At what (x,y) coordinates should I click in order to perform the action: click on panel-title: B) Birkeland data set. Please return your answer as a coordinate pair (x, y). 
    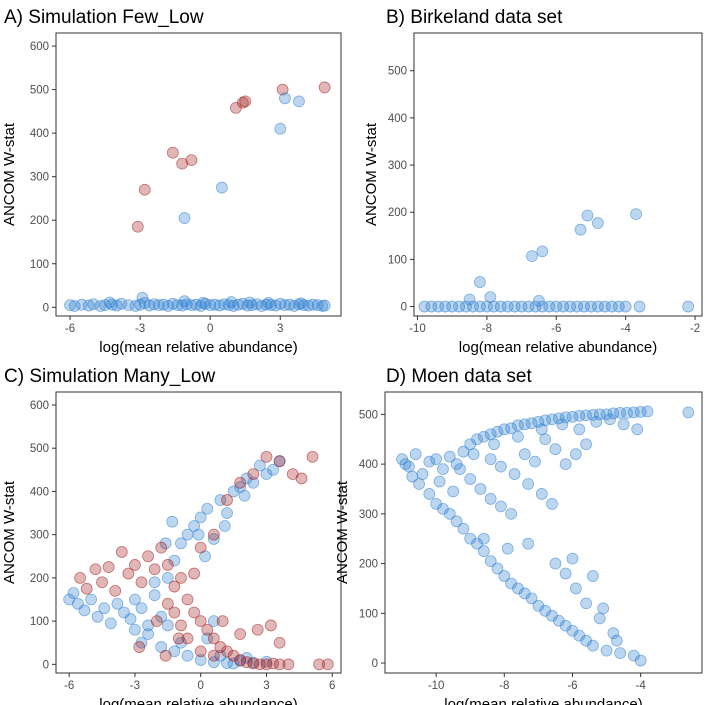
    Looking at the image, I should click on (474, 17).